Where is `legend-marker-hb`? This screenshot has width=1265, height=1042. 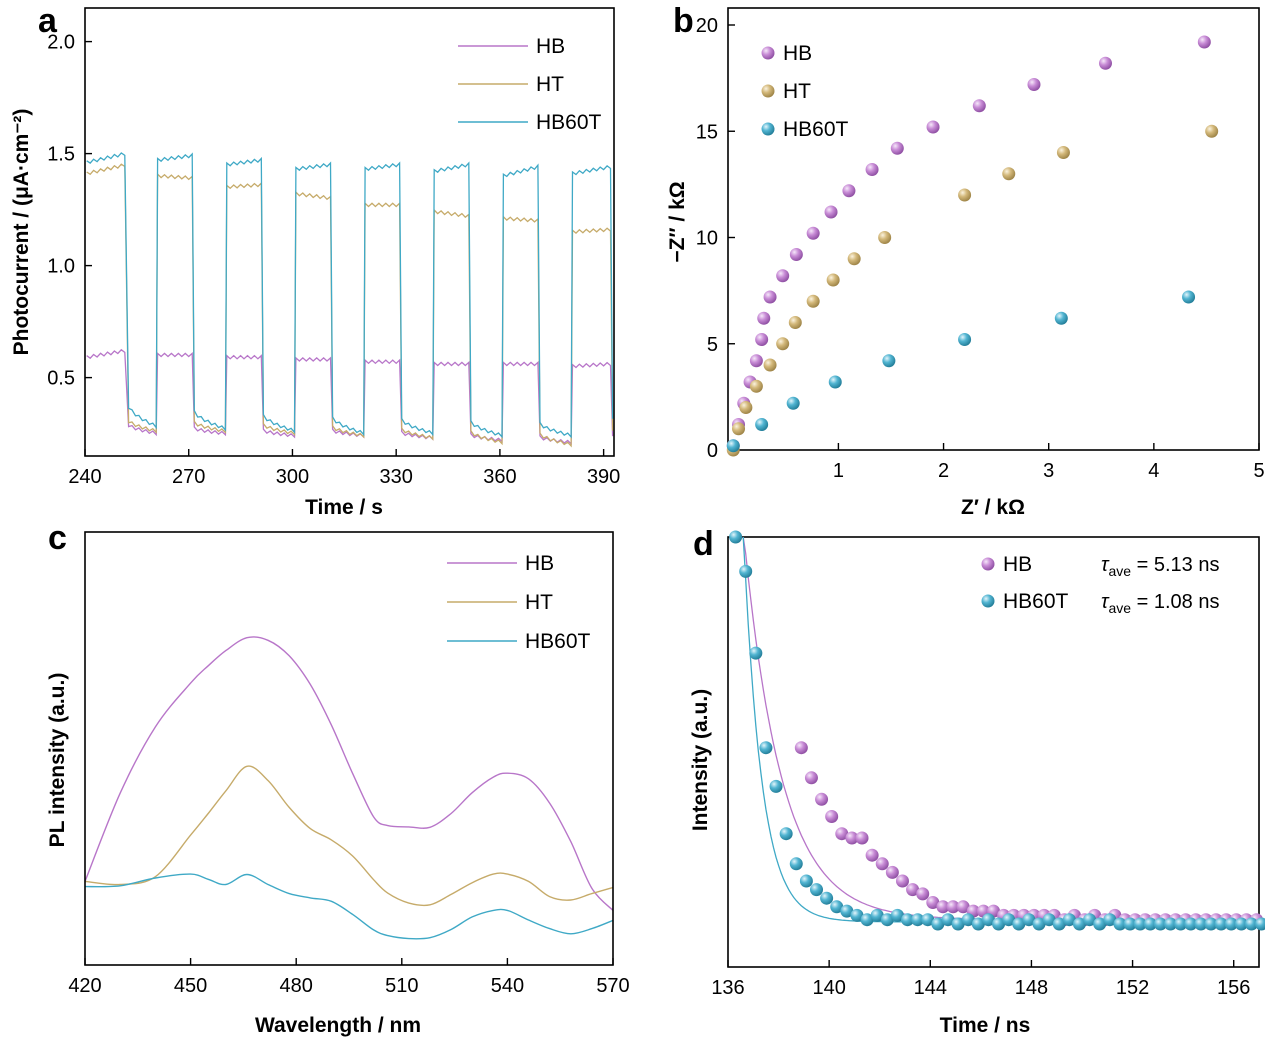
legend-marker-hb is located at coordinates (988, 564).